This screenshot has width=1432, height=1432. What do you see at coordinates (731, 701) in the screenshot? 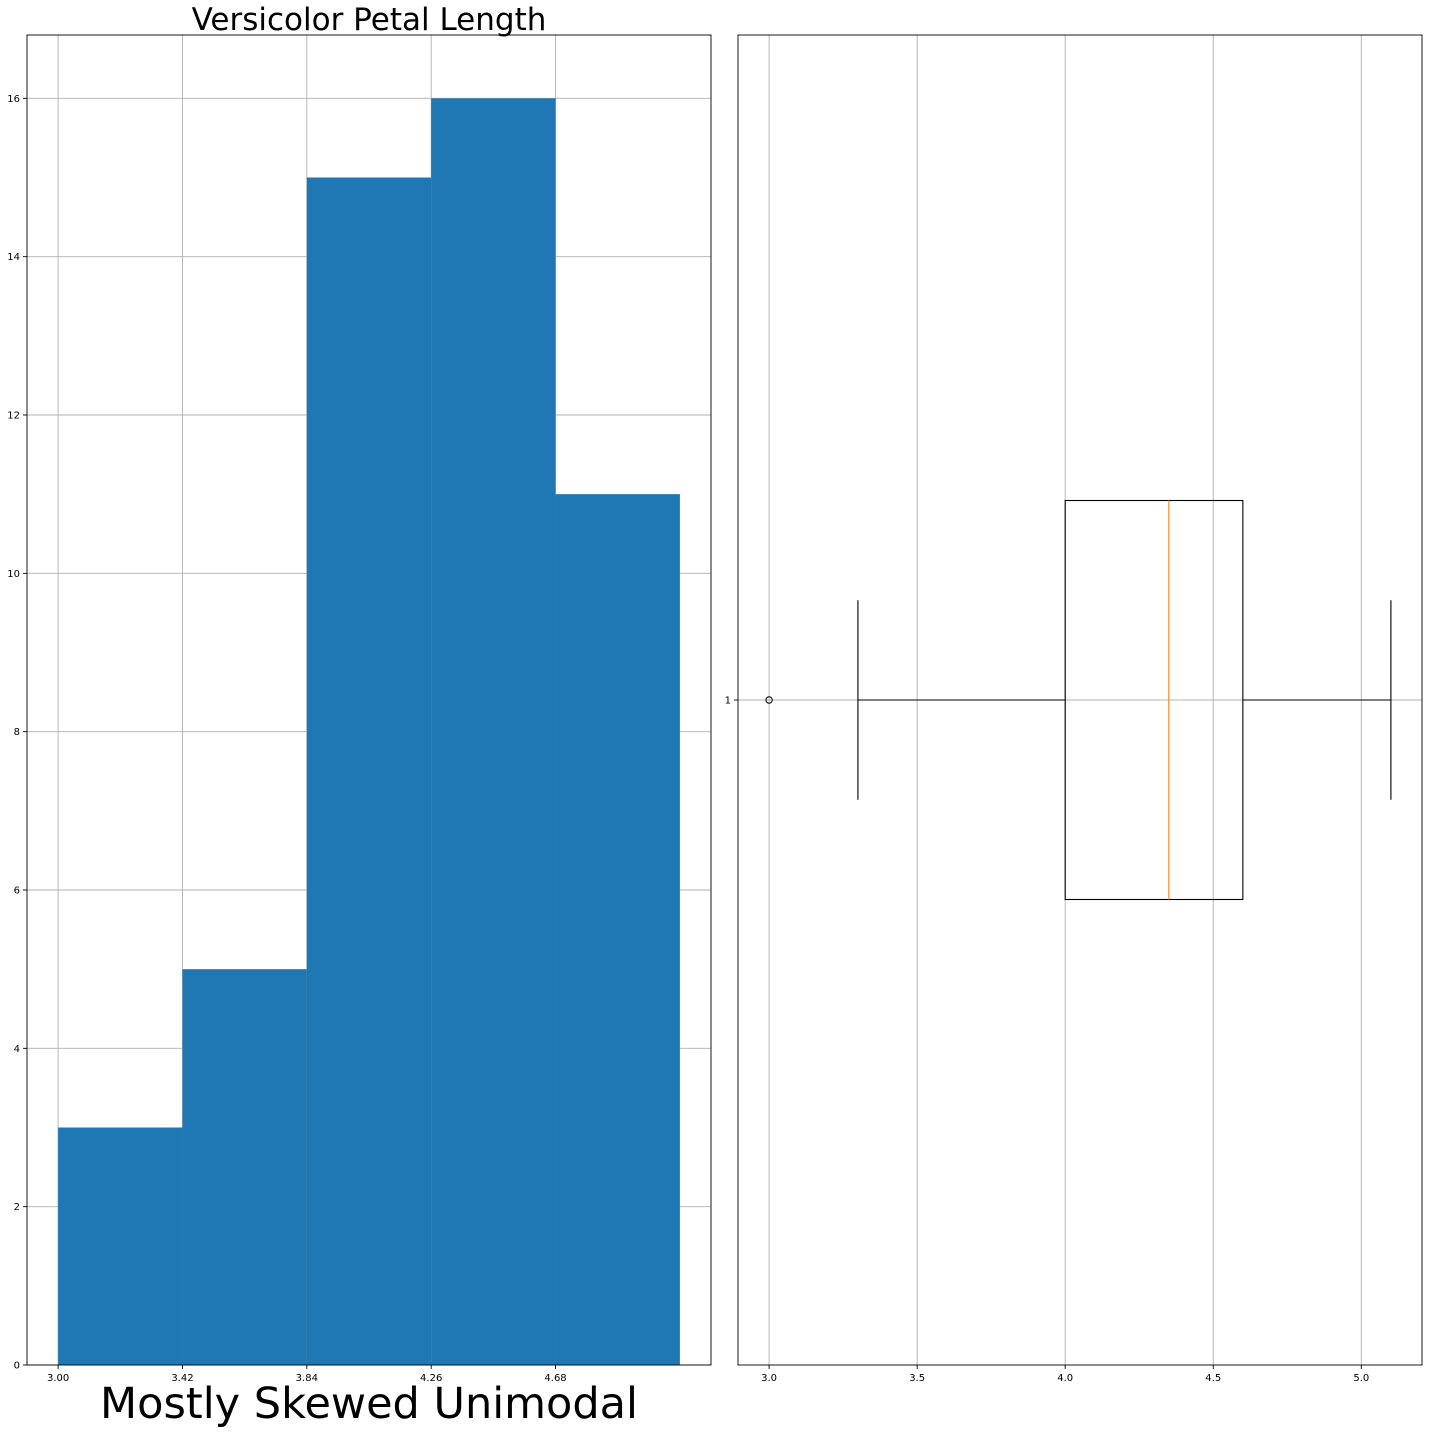
I see `boxplot-y-ticks: 1` at bounding box center [731, 701].